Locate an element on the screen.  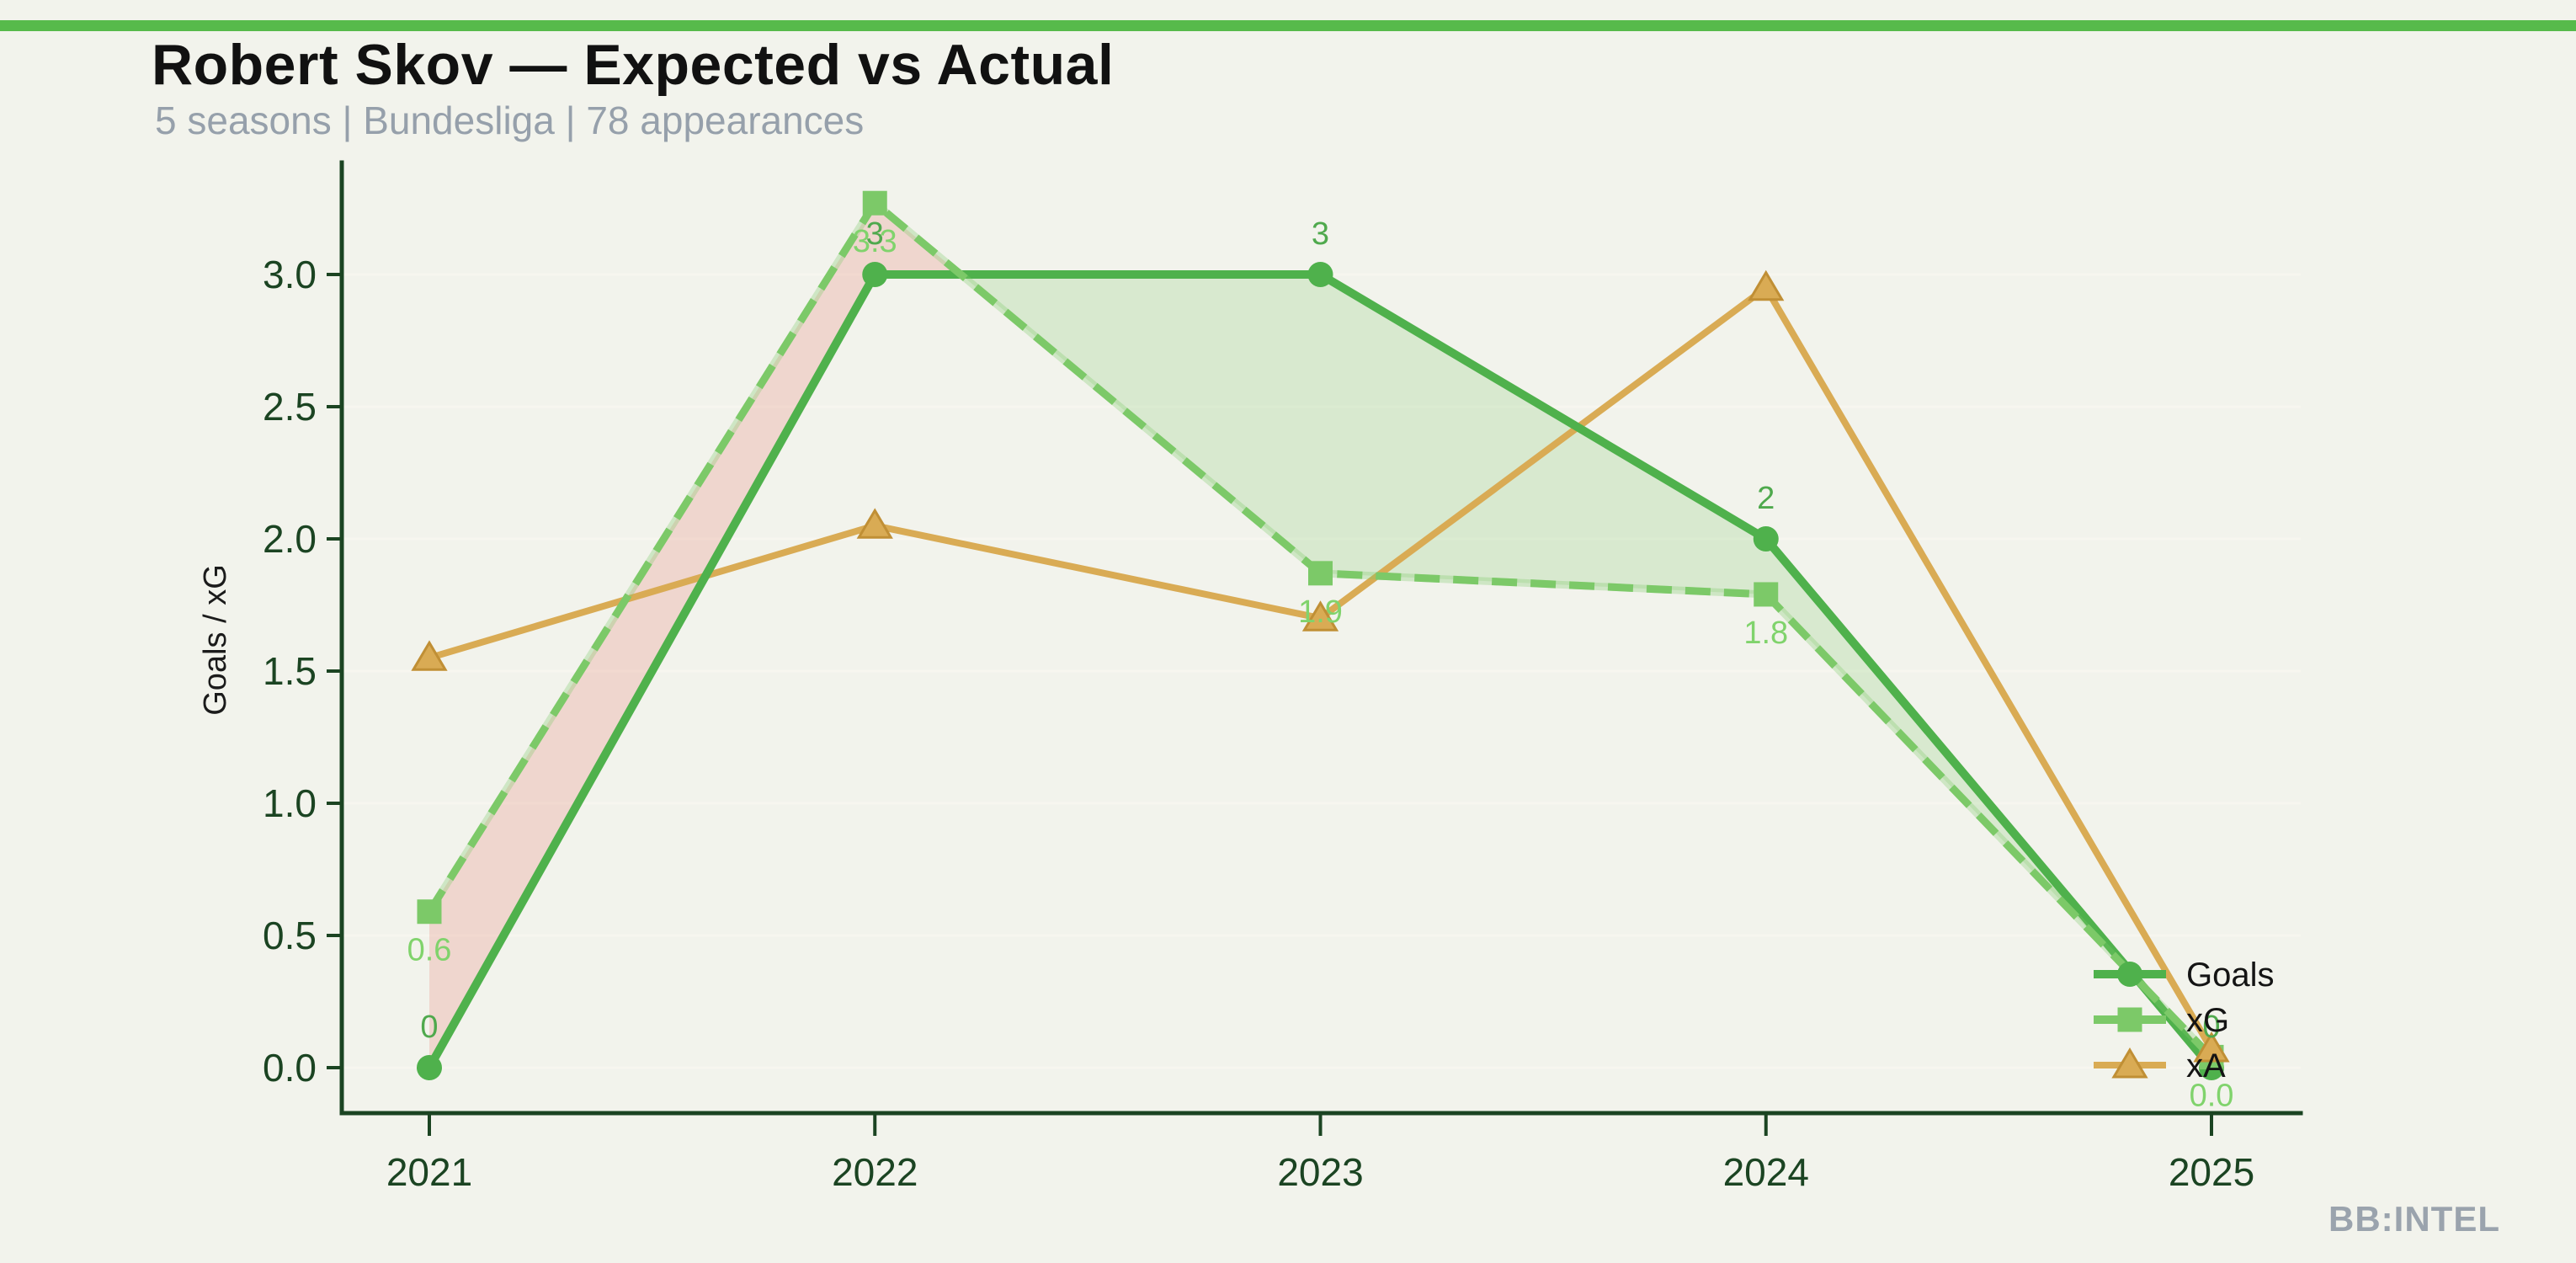
point-label: 0.0 is located at coordinates (2212, 1095).